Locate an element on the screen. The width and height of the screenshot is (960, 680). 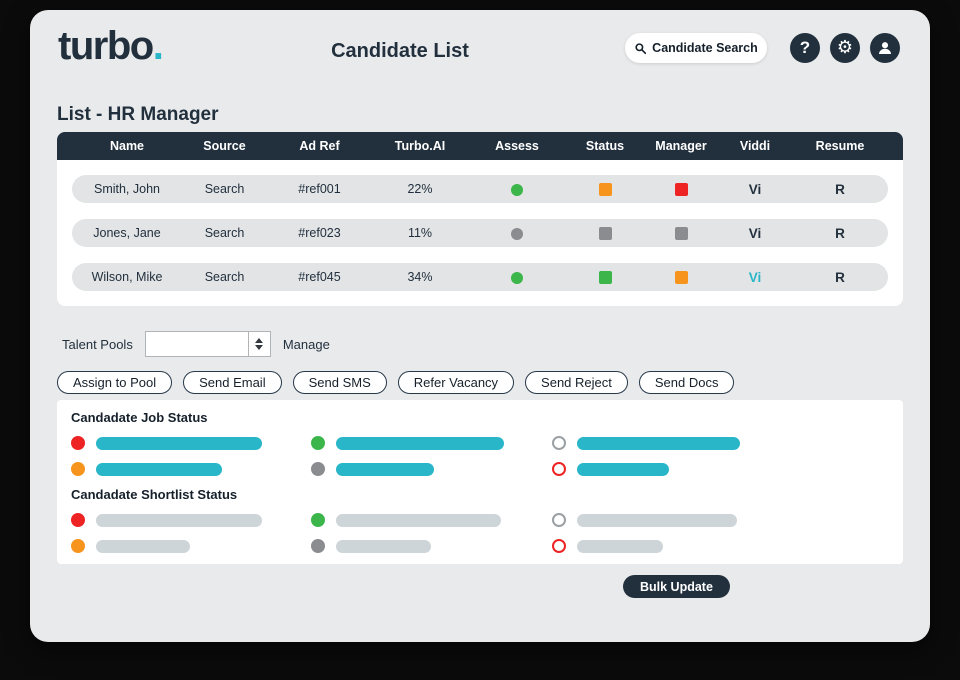
shortlist-status-title: Candadate Shortlist Status is located at coordinates (154, 494).